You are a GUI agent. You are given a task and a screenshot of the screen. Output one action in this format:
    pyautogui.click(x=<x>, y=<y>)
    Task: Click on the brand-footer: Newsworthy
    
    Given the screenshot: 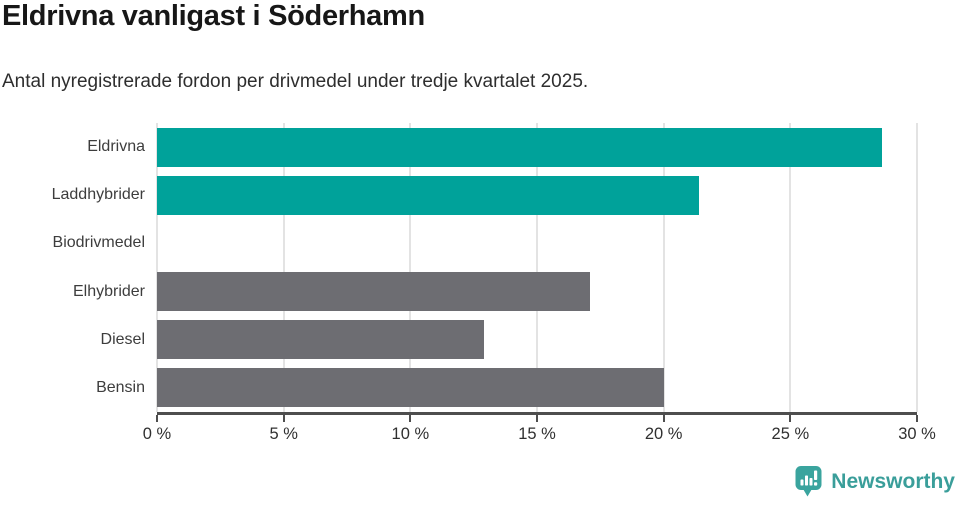 What is the action you would take?
    pyautogui.click(x=875, y=482)
    